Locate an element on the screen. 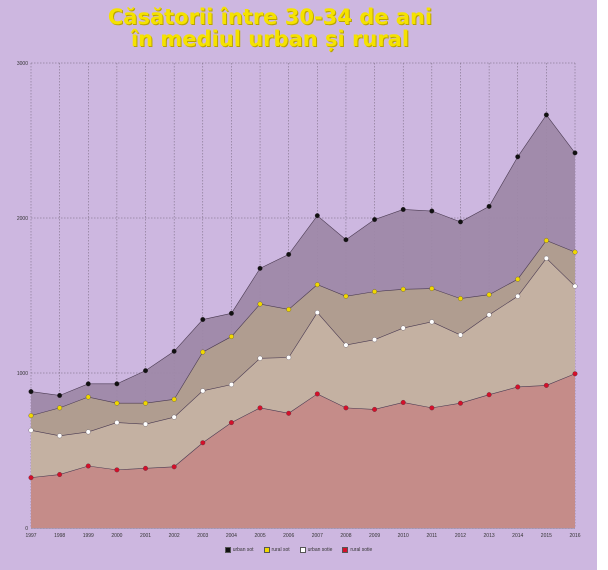 The width and height of the screenshot is (608, 570). x-tick-label: 2012 is located at coordinates (460, 536).